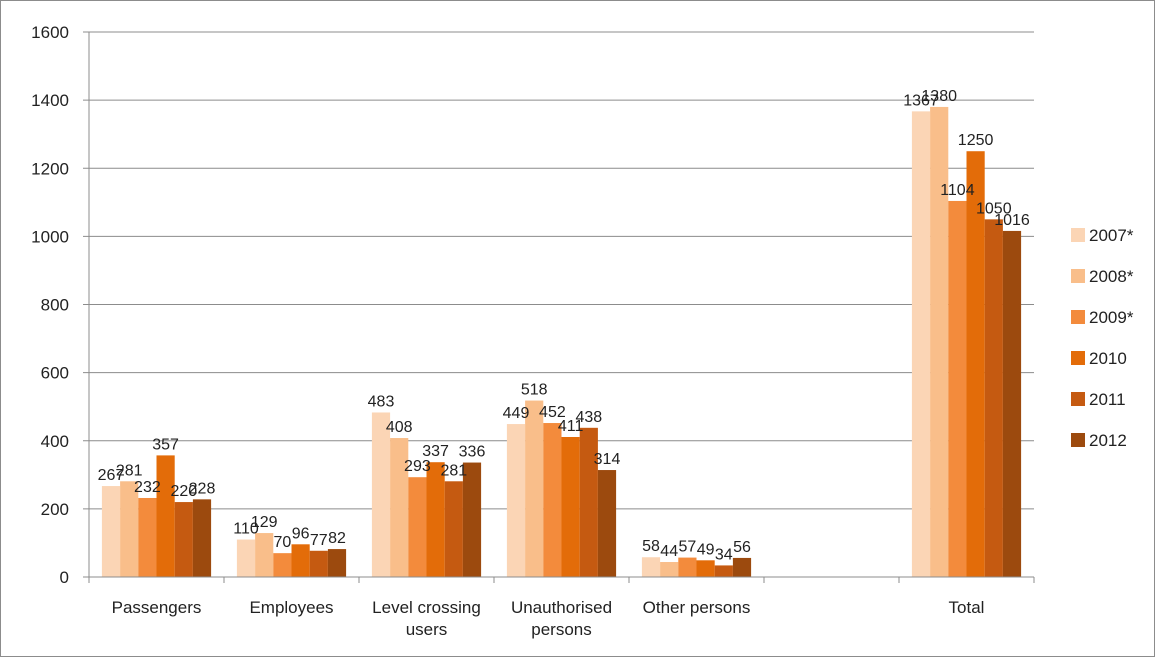  I want to click on y-tick-label: 200, so click(55, 509).